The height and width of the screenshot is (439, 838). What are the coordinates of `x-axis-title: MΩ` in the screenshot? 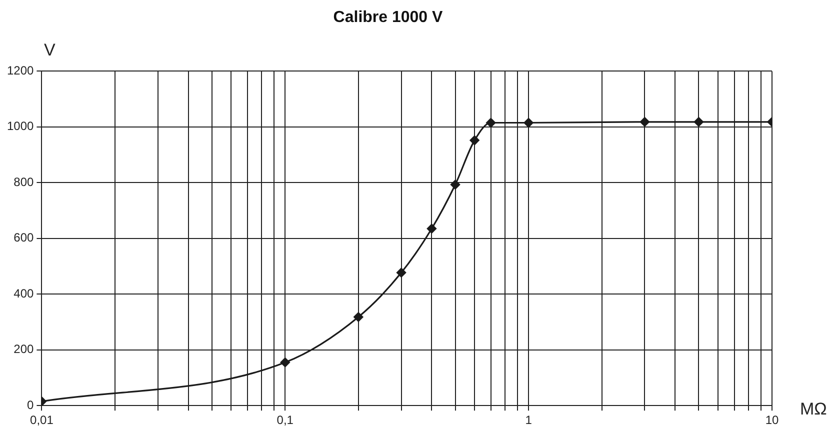 It's located at (813, 408).